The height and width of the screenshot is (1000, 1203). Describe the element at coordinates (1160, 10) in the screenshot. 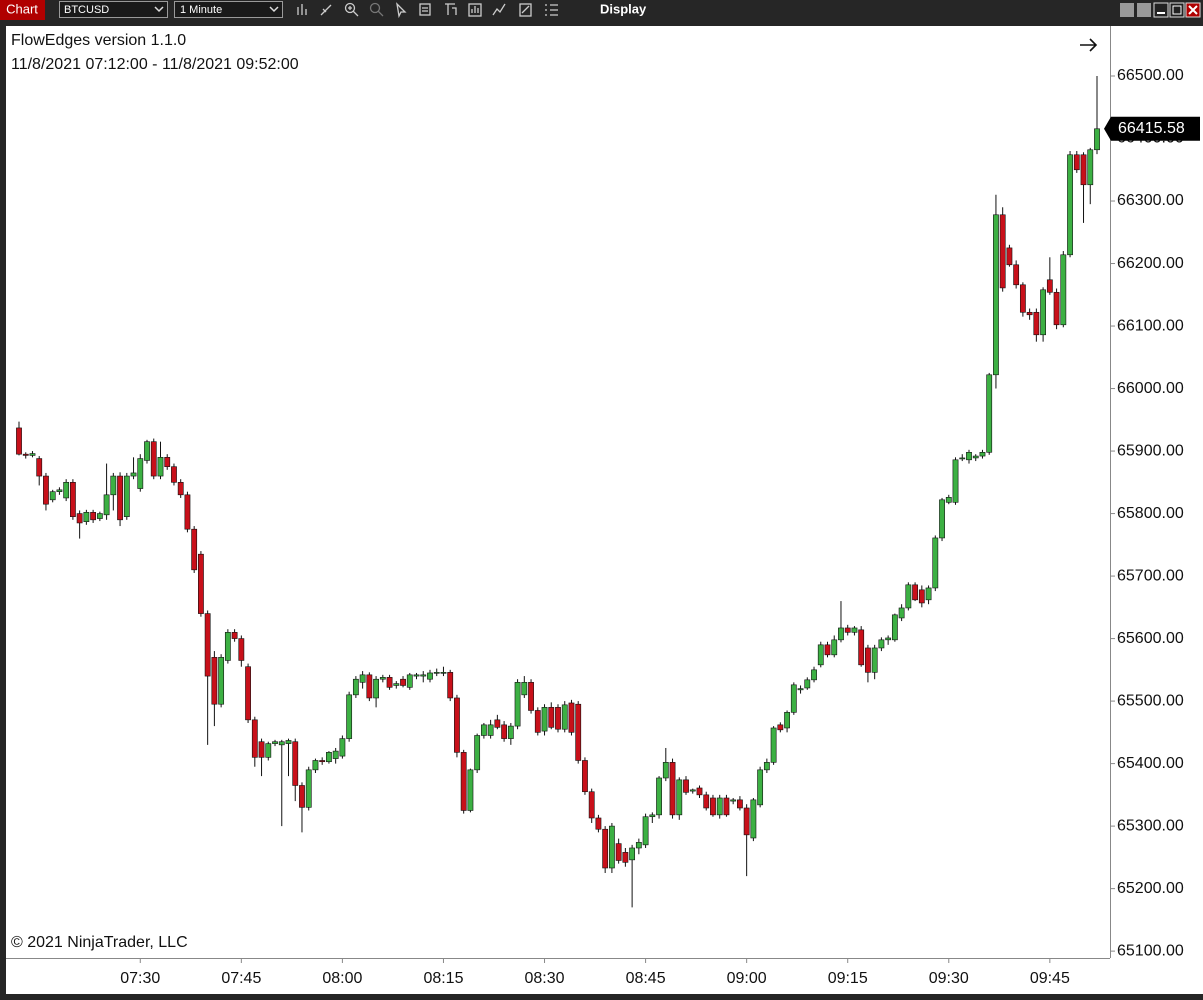

I see `window-buttons` at that location.